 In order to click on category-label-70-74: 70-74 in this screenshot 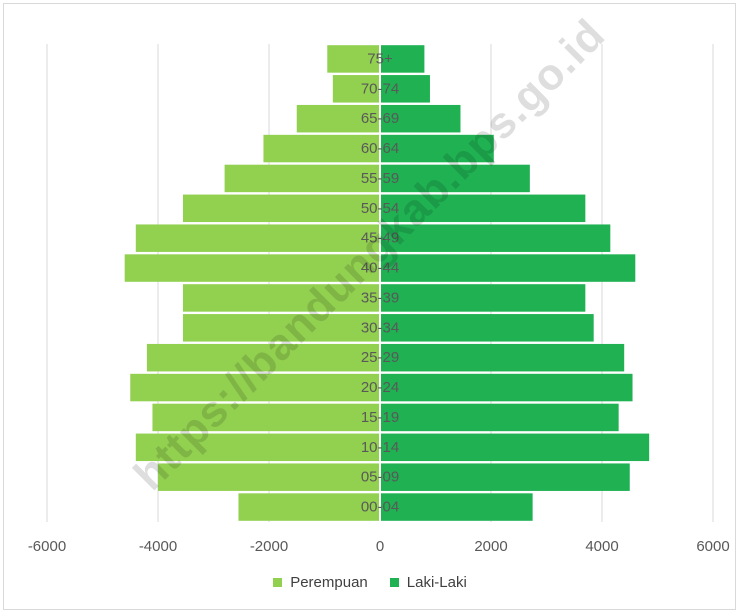, I will do `click(380, 88)`.